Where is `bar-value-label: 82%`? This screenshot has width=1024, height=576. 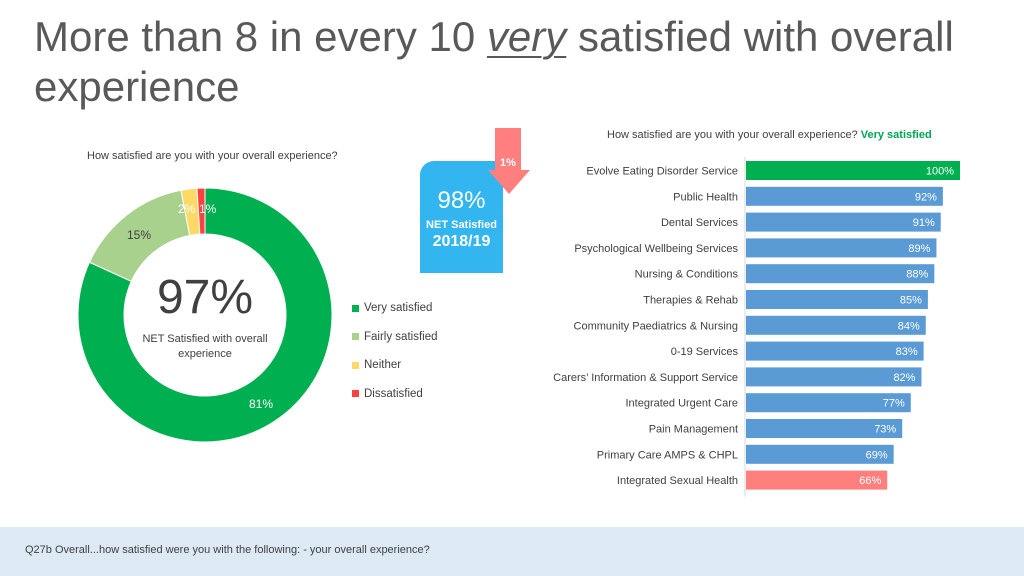 bar-value-label: 82% is located at coordinates (904, 378).